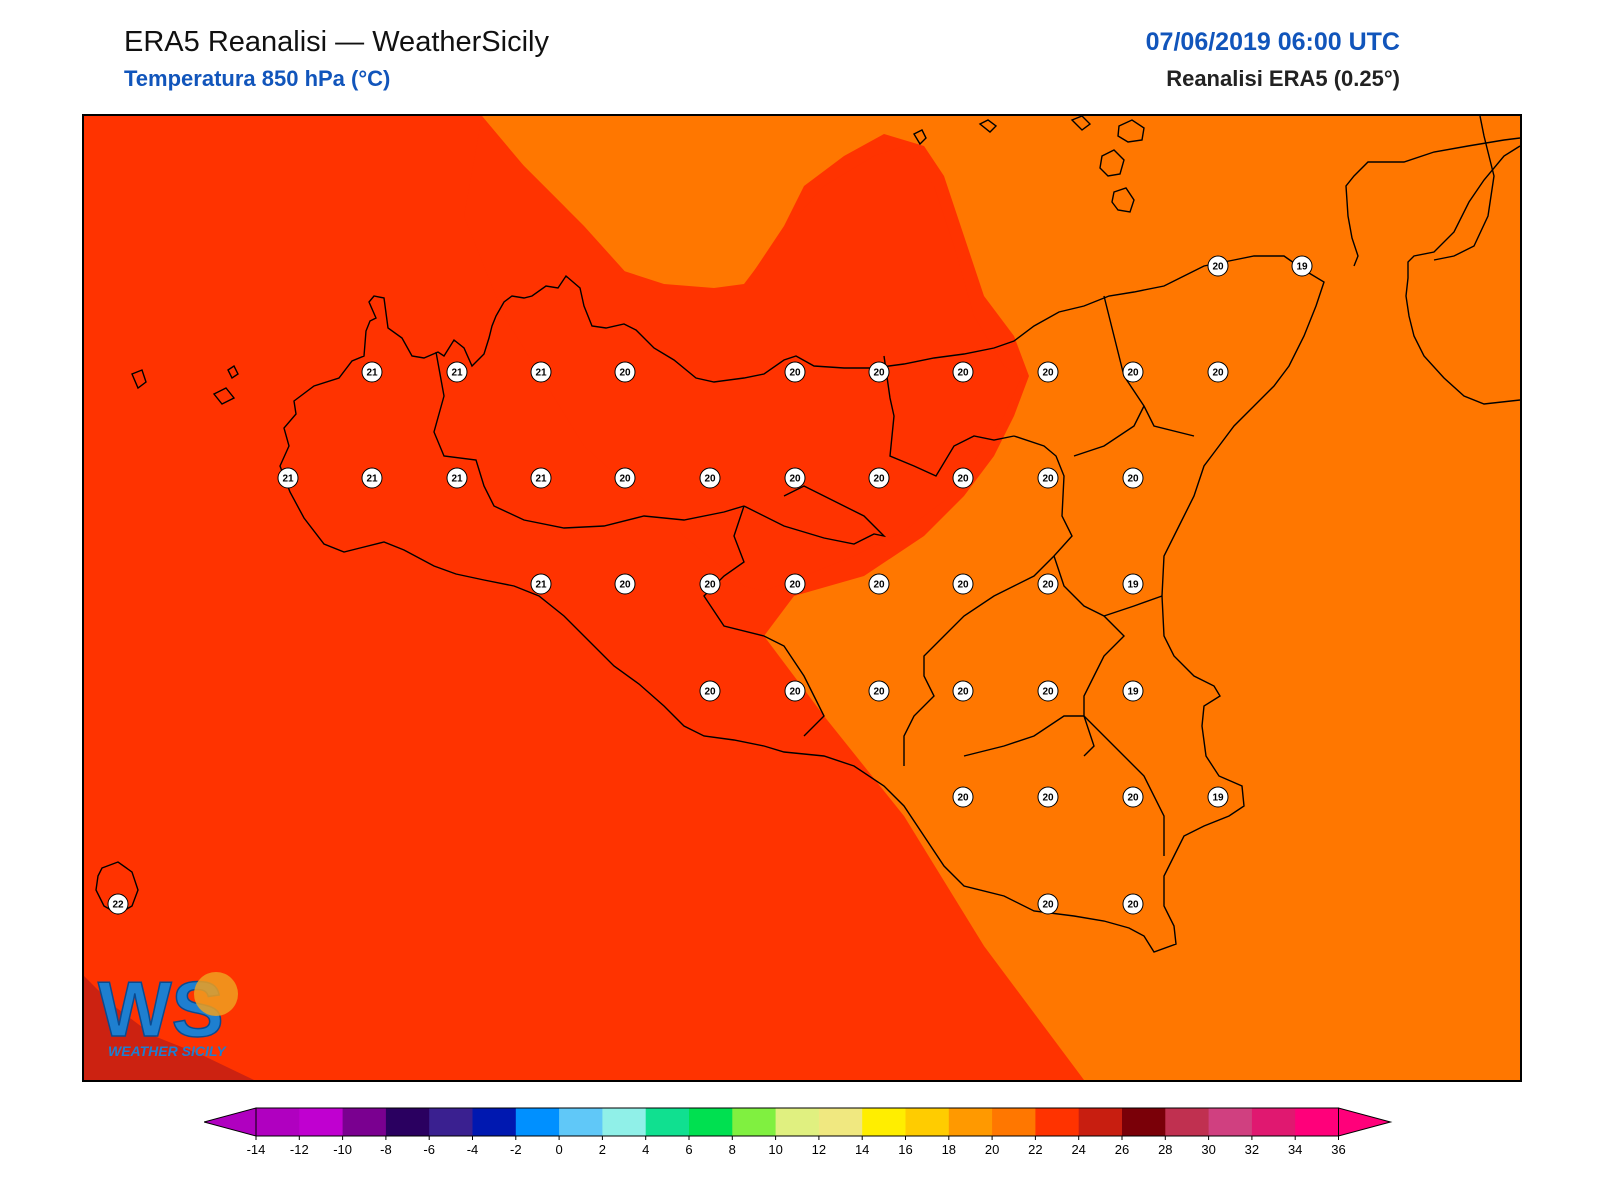 The height and width of the screenshot is (1200, 1600). What do you see at coordinates (1035, 1149) in the screenshot?
I see `colorbar-tick-label: 22` at bounding box center [1035, 1149].